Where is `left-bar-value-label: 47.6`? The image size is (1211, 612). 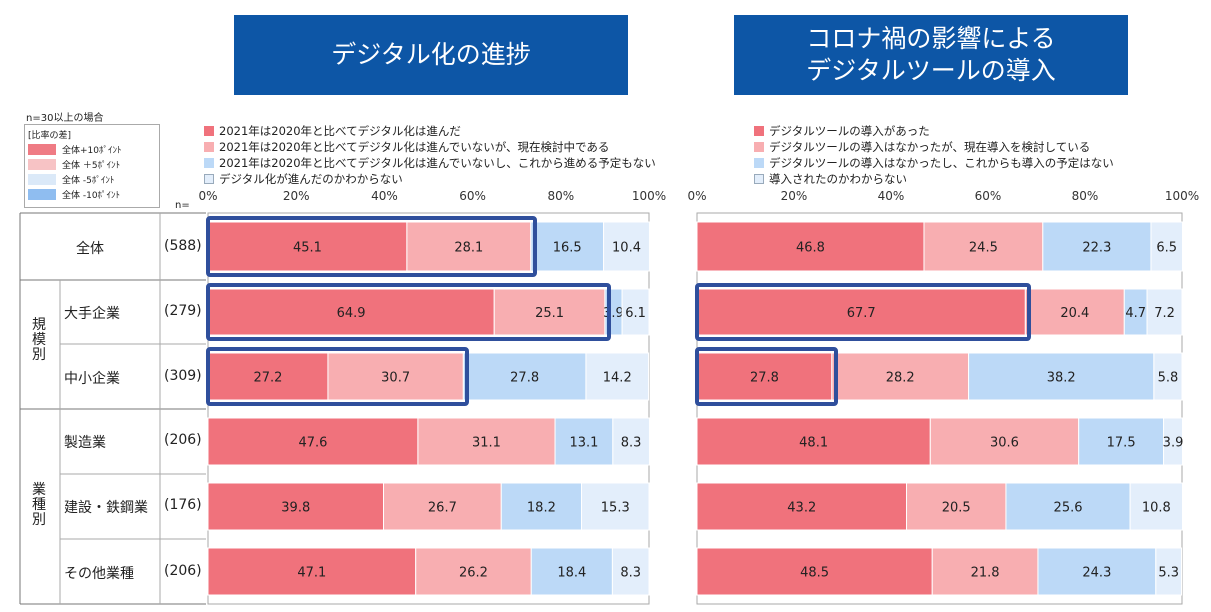
left-bar-value-label: 47.6 is located at coordinates (312, 443).